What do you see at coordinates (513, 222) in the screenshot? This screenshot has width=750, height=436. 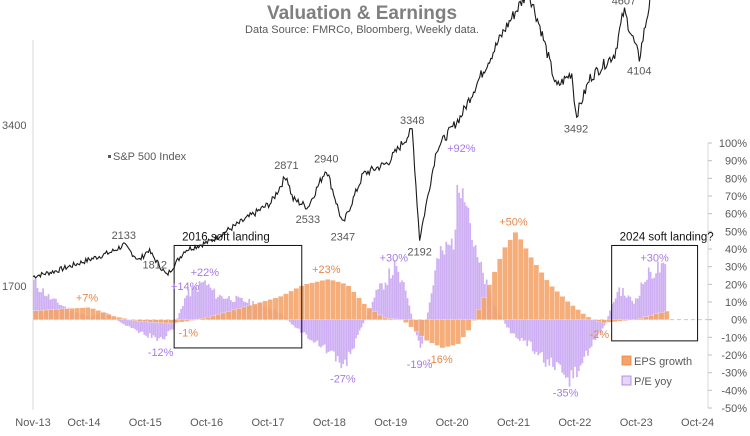 I see `eps-value-label: +50%` at bounding box center [513, 222].